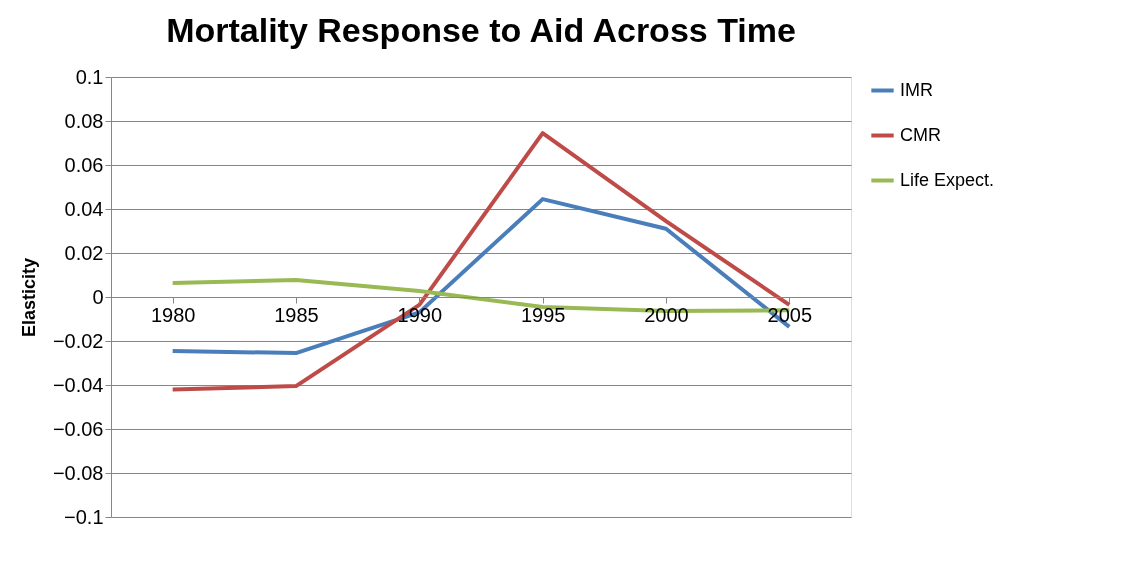 This screenshot has width=1144, height=579. I want to click on x-tick-label: 1995, so click(543, 314).